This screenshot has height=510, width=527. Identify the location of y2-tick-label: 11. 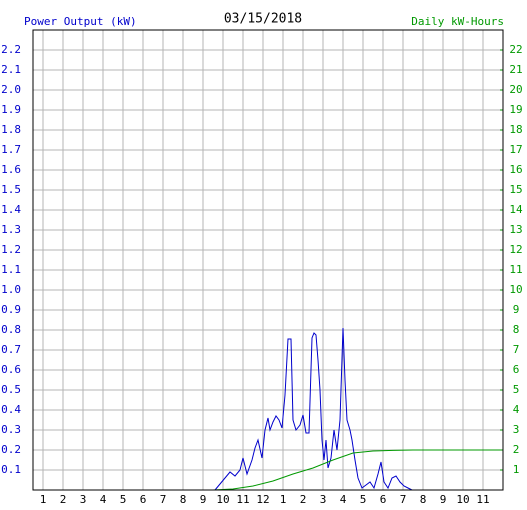
(515, 269).